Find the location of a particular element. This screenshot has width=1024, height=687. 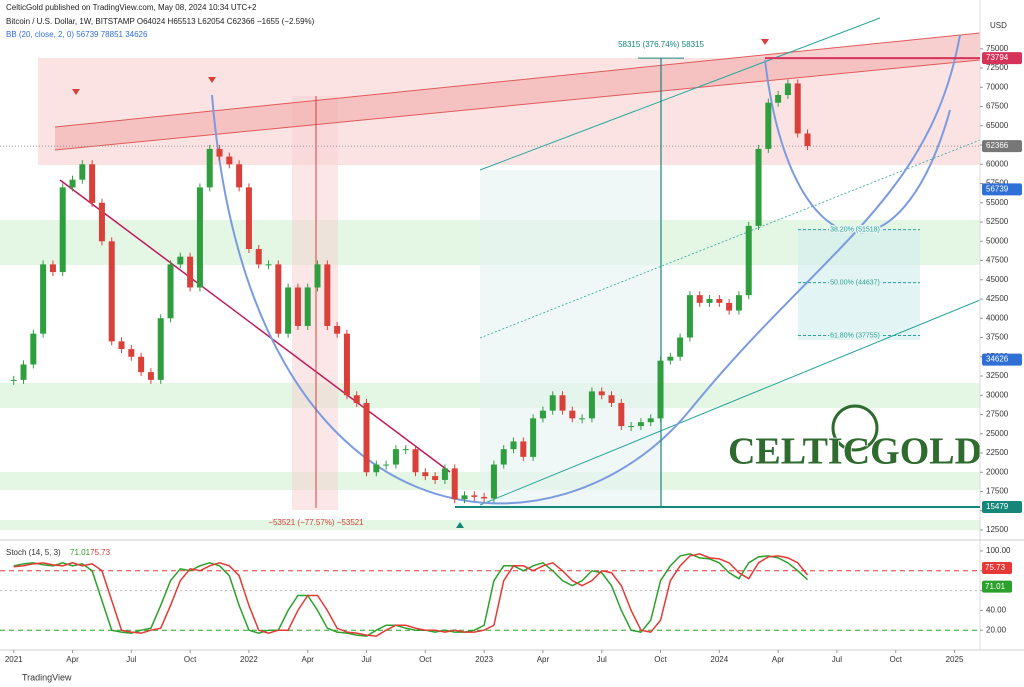

stoch-badge is located at coordinates (997, 586).